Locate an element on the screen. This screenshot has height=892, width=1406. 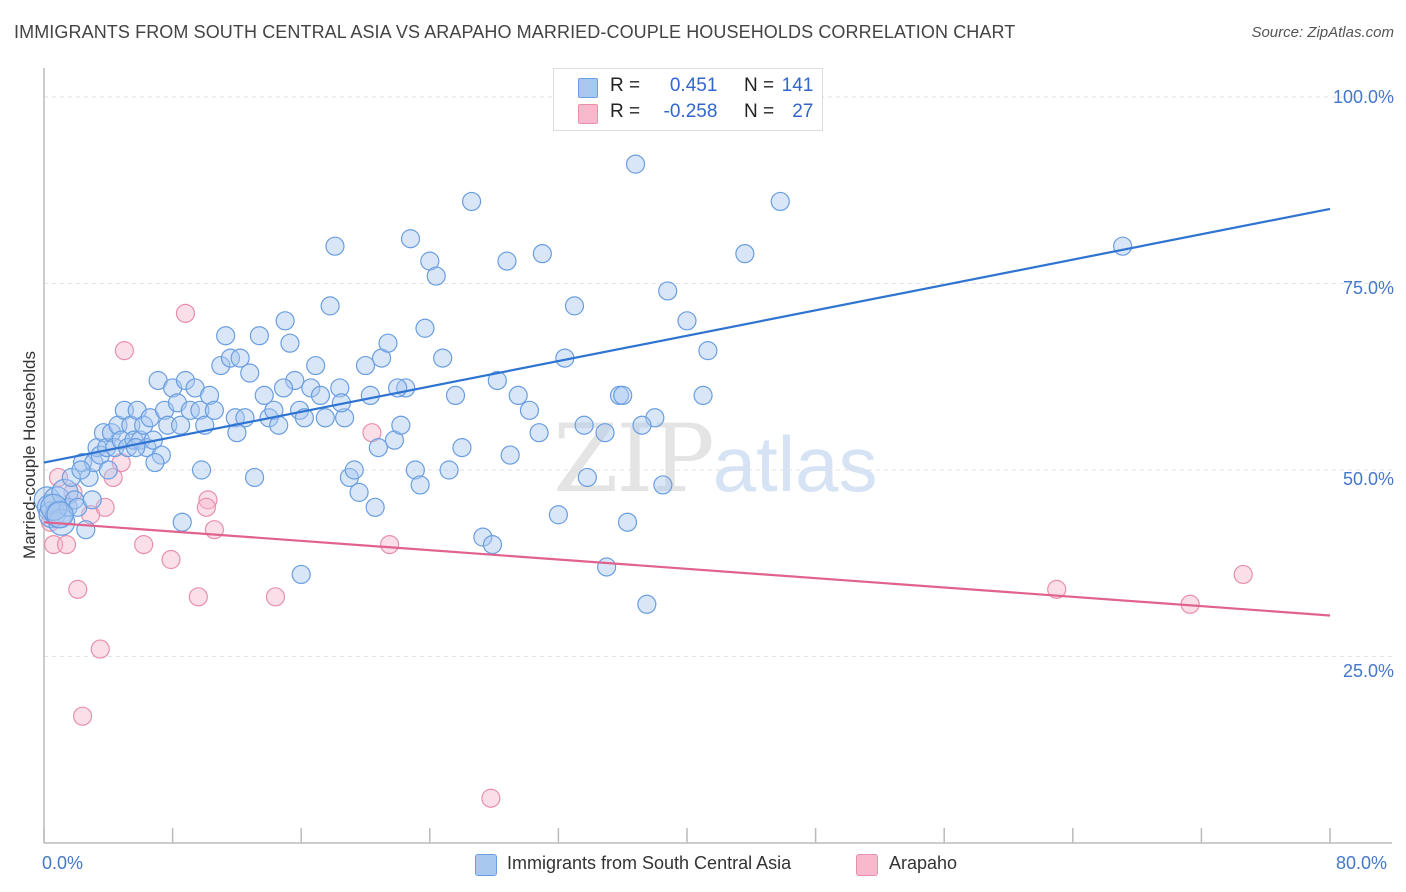
legend-r-value: 0.451 is located at coordinates (693, 85).